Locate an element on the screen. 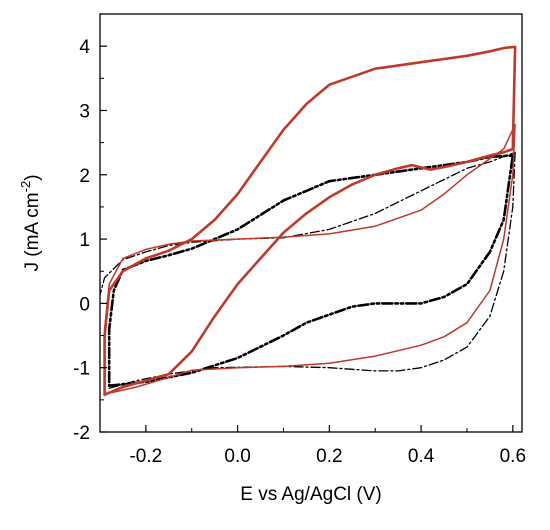  x-tick-label: 0.2 is located at coordinates (329, 456).